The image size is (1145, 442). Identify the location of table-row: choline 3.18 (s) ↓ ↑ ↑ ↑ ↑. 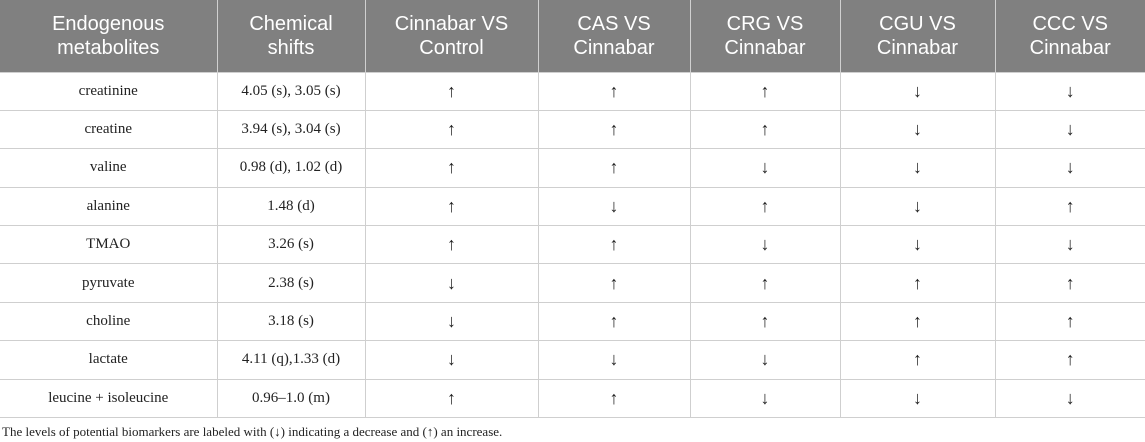
(572, 321).